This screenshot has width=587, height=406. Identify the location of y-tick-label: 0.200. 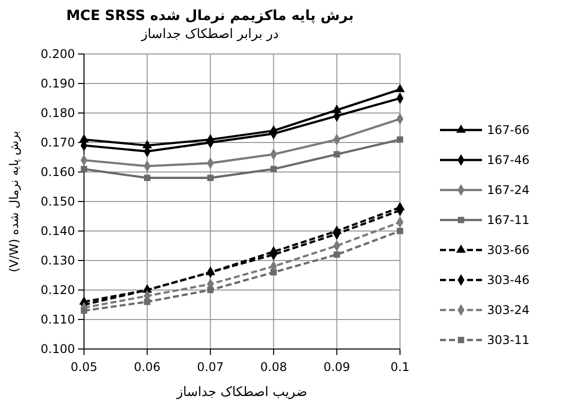
(57, 53).